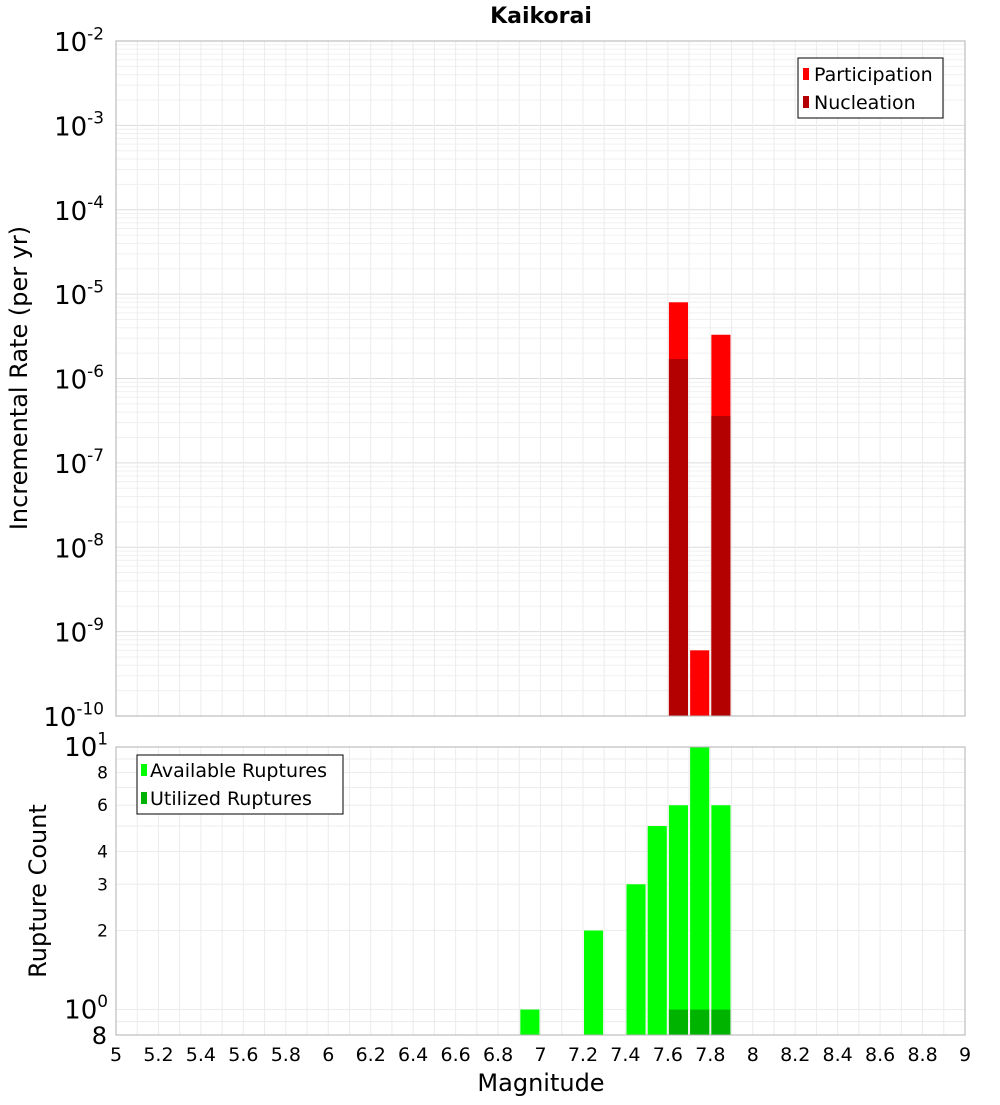  I want to click on bottom-y-major-tick-label-exponent: 0, so click(102, 1001).